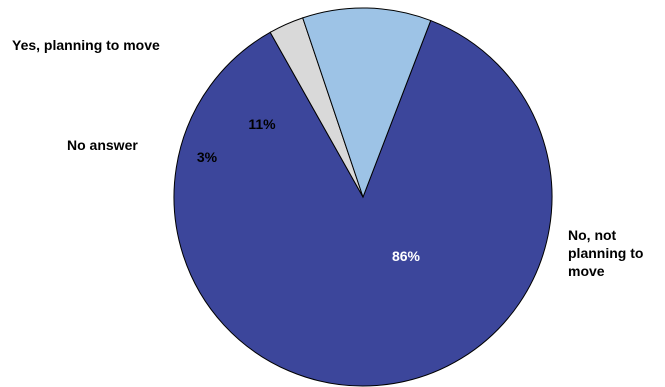 The height and width of the screenshot is (387, 665). What do you see at coordinates (102, 145) in the screenshot?
I see `slice-label-no-answer: No answer` at bounding box center [102, 145].